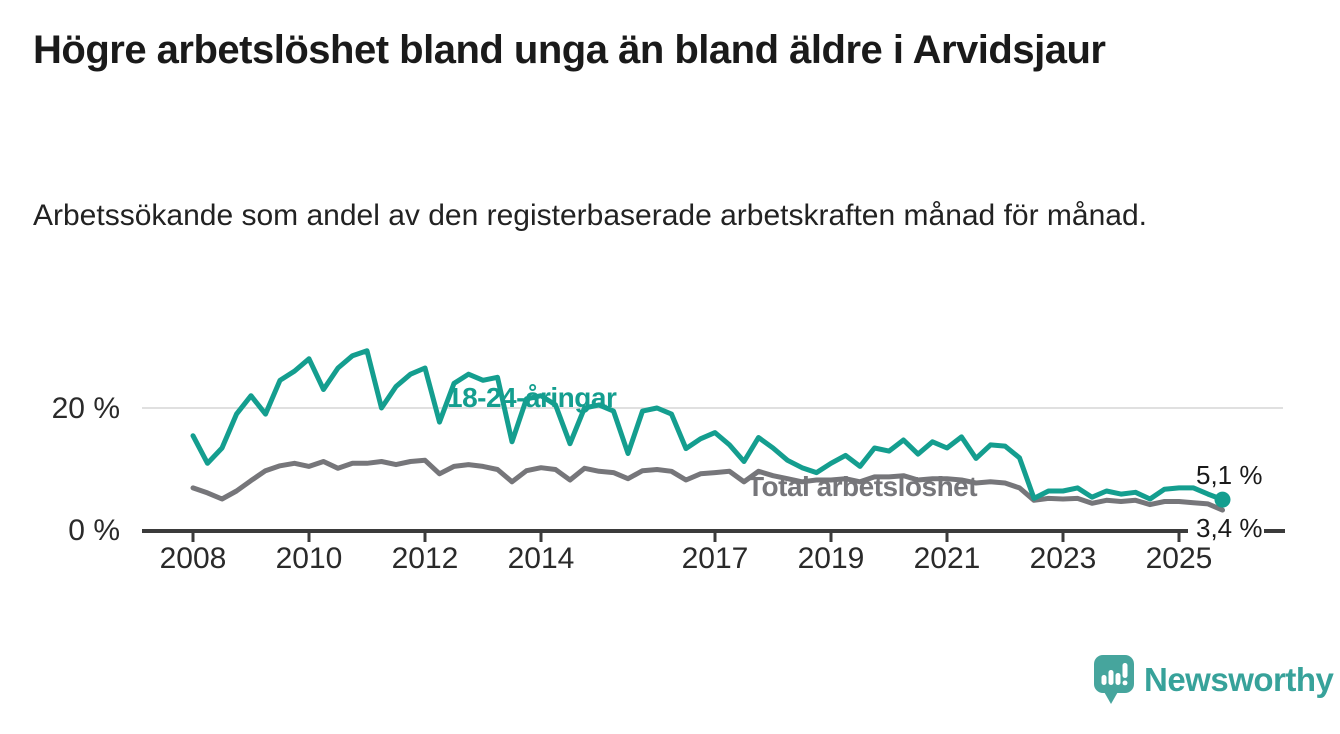 This screenshot has width=1340, height=734. What do you see at coordinates (541, 558) in the screenshot?
I see `x-axis-label-2014: 2014` at bounding box center [541, 558].